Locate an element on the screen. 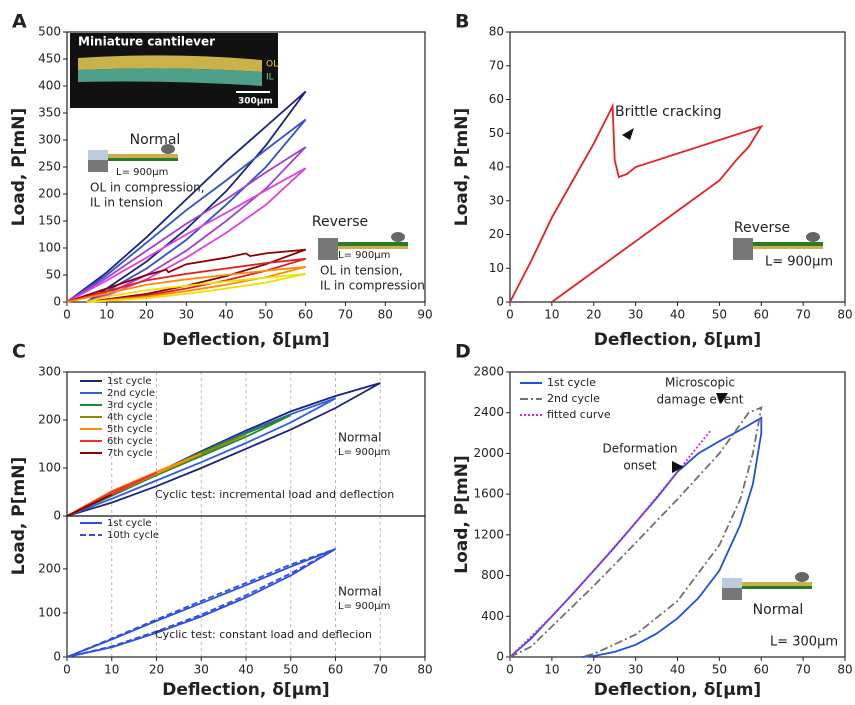 Image resolution: width=855 pixels, height=705 pixels. annotation: Reverse is located at coordinates (340, 222).